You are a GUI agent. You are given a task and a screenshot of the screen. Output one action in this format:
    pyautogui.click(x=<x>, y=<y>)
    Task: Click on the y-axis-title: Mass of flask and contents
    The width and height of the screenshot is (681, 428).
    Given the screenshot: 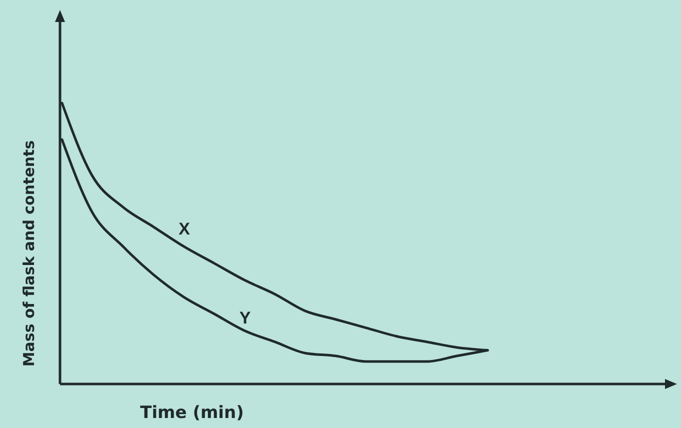 What is the action you would take?
    pyautogui.click(x=29, y=253)
    